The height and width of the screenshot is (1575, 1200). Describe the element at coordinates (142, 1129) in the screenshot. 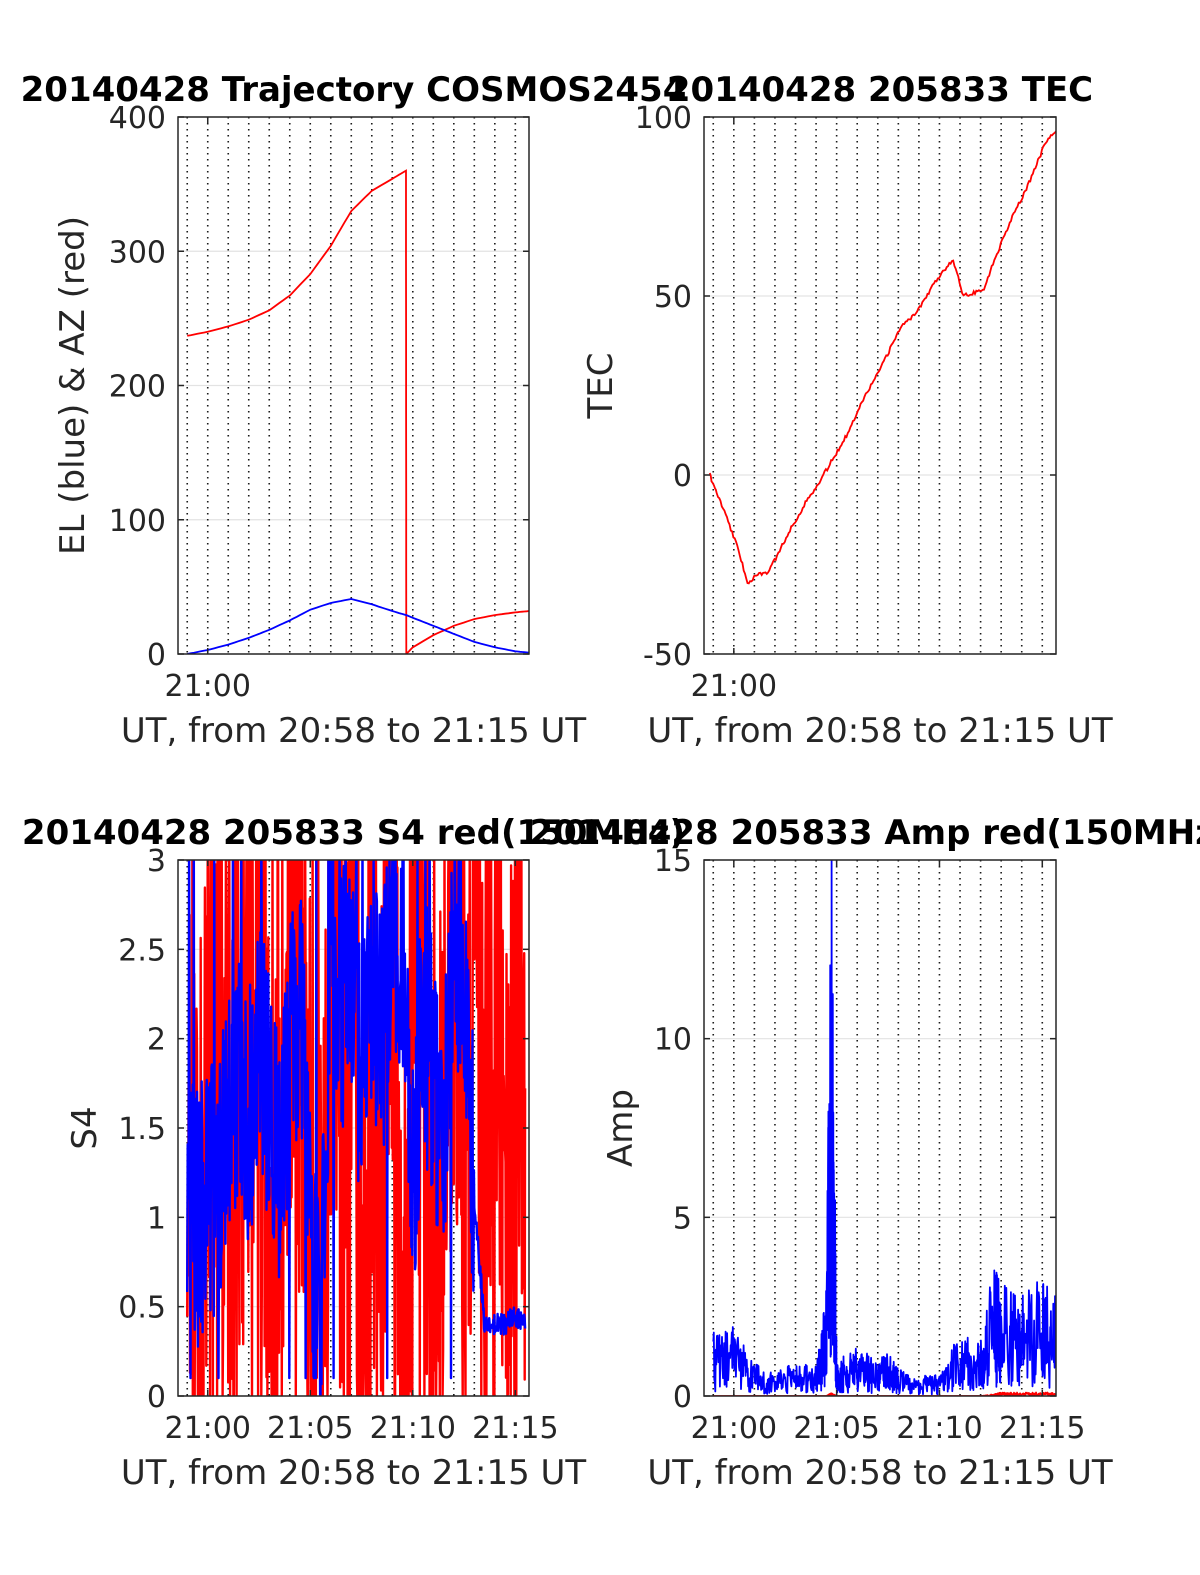

I see `y-tick-label: 1.5` at that location.